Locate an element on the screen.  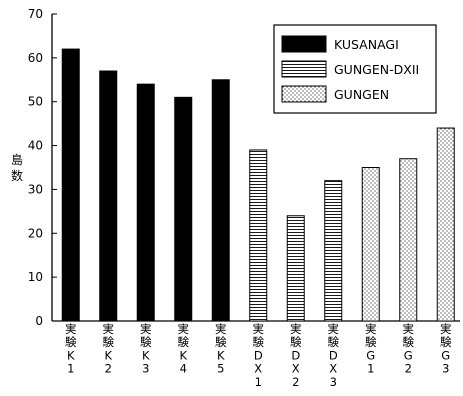
y-tick-label: 60 is located at coordinates (35, 58).